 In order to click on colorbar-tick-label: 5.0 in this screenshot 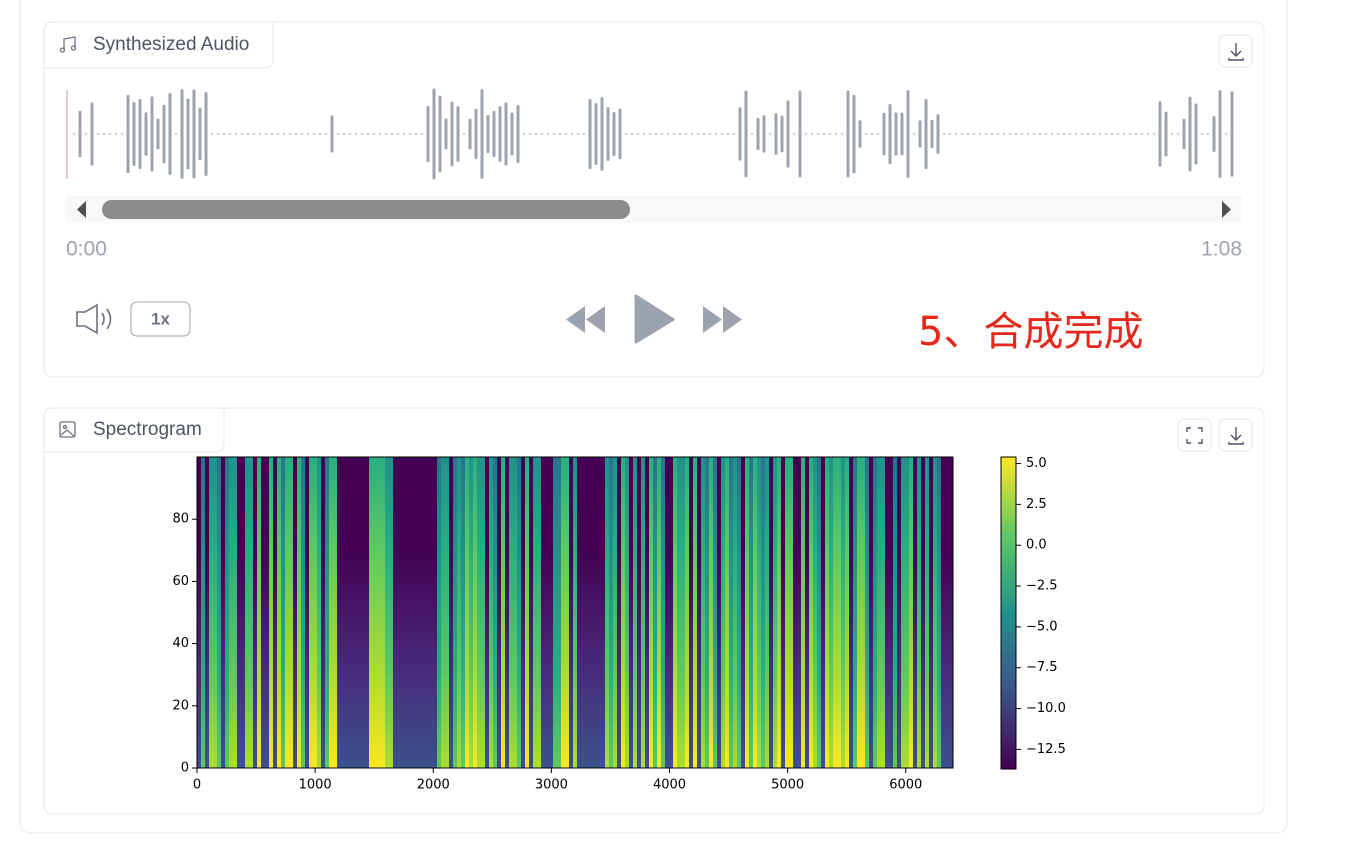, I will do `click(1036, 463)`.